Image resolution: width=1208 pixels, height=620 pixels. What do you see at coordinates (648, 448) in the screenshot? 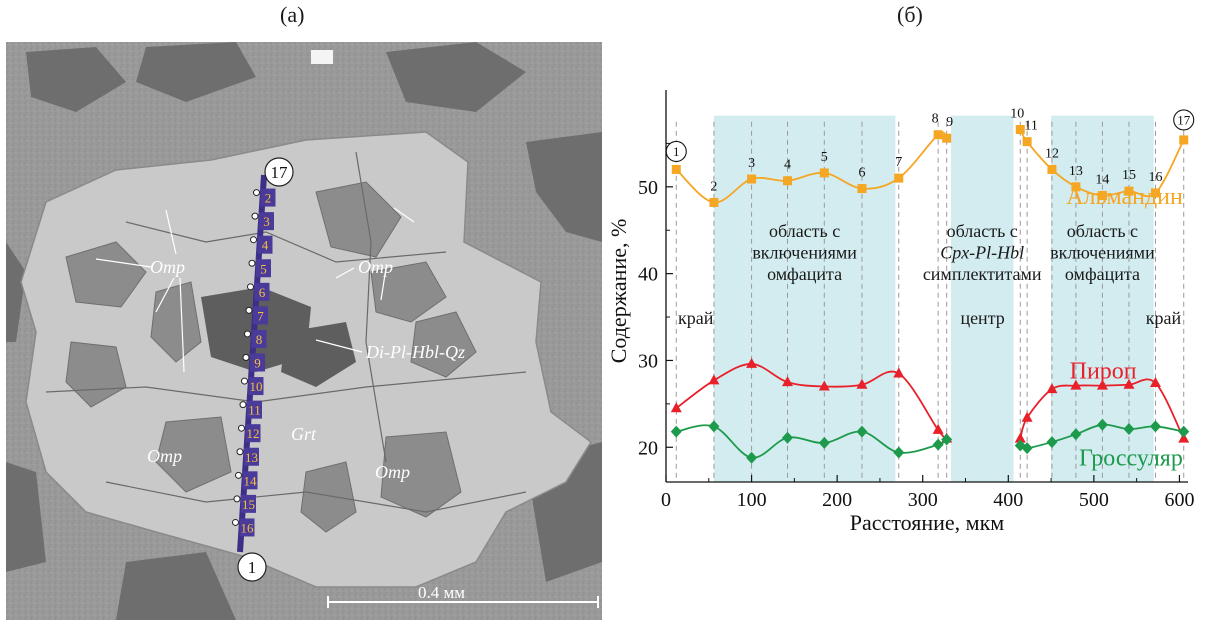
I see `y-tick-label: 20` at bounding box center [648, 448].